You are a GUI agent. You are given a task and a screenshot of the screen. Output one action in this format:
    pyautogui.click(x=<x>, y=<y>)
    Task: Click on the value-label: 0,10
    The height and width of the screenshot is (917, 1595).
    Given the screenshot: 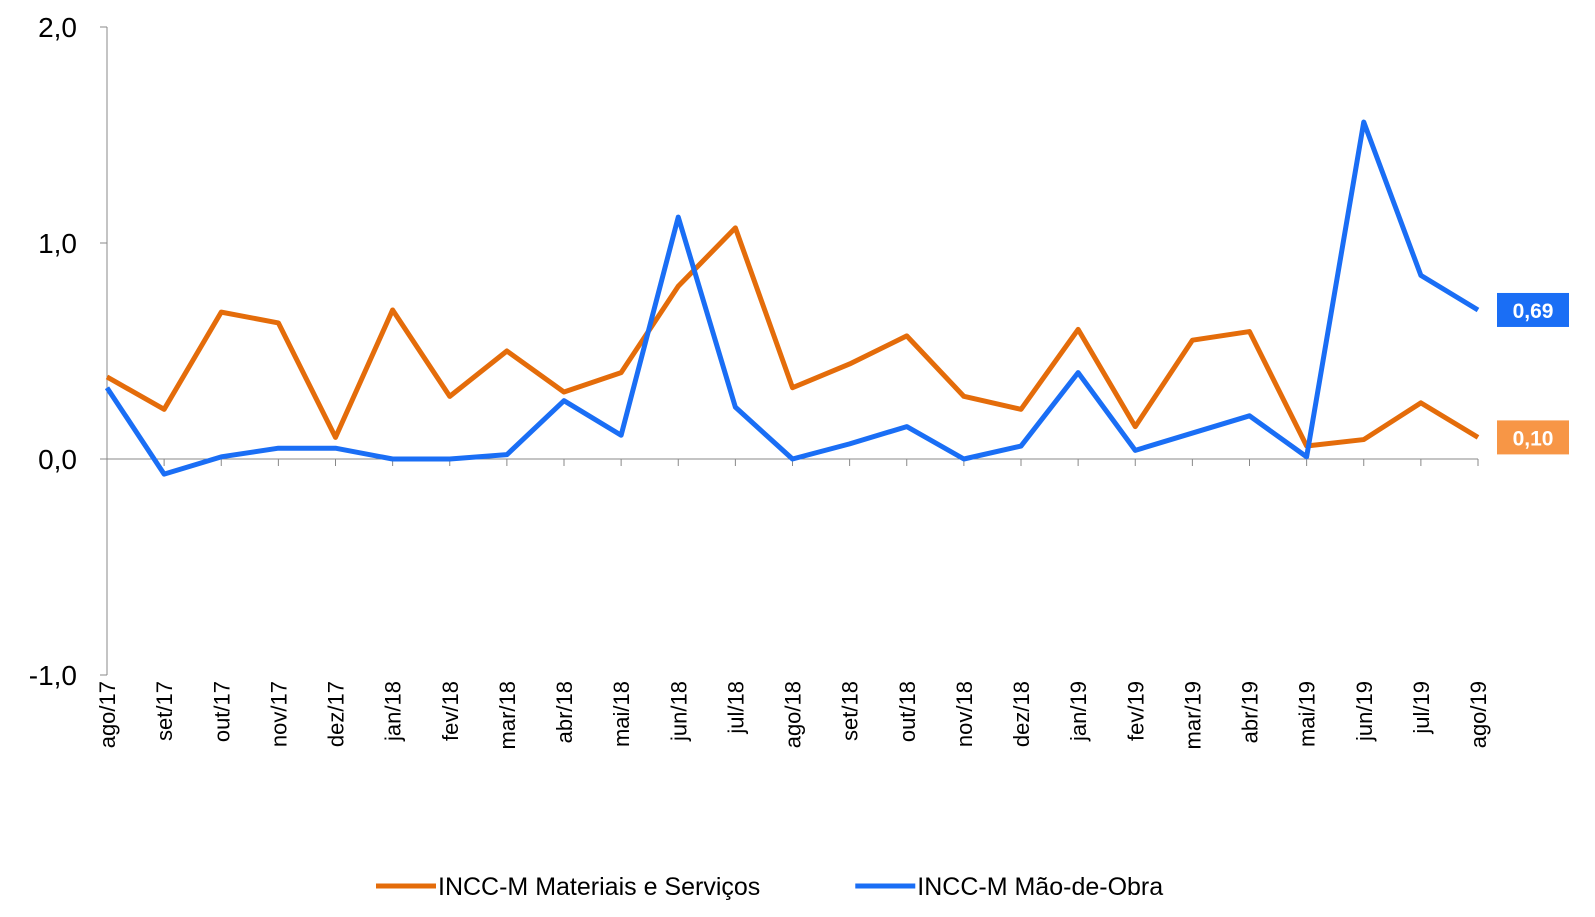 What is the action you would take?
    pyautogui.click(x=1533, y=438)
    